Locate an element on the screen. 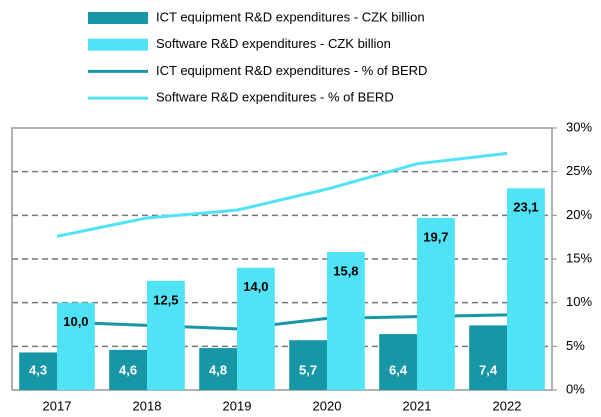  x-tick-label: 2018 is located at coordinates (147, 405).